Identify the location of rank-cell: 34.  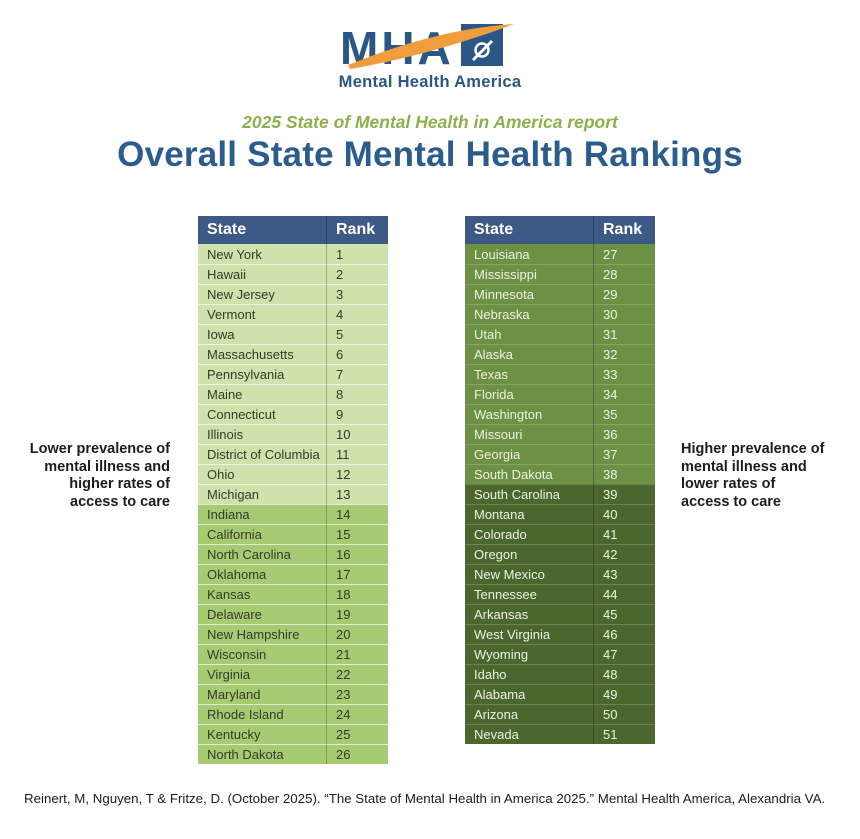
(624, 394).